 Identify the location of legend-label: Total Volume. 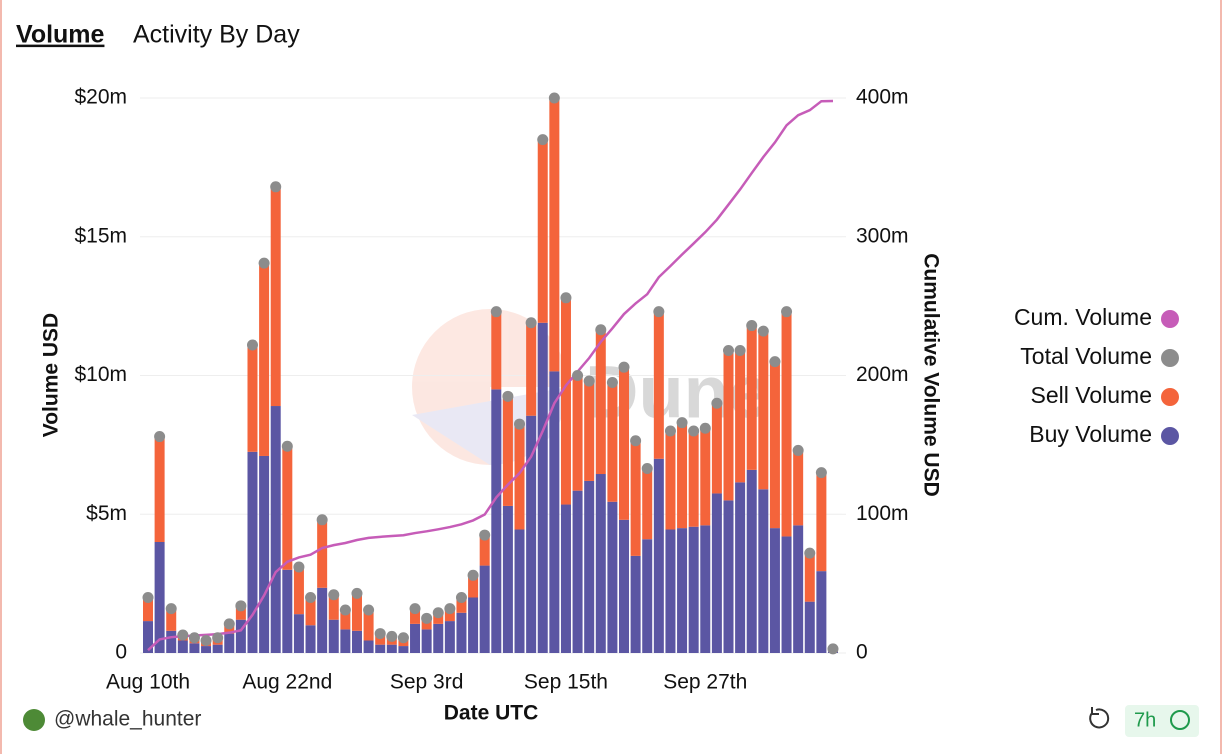
(1086, 356).